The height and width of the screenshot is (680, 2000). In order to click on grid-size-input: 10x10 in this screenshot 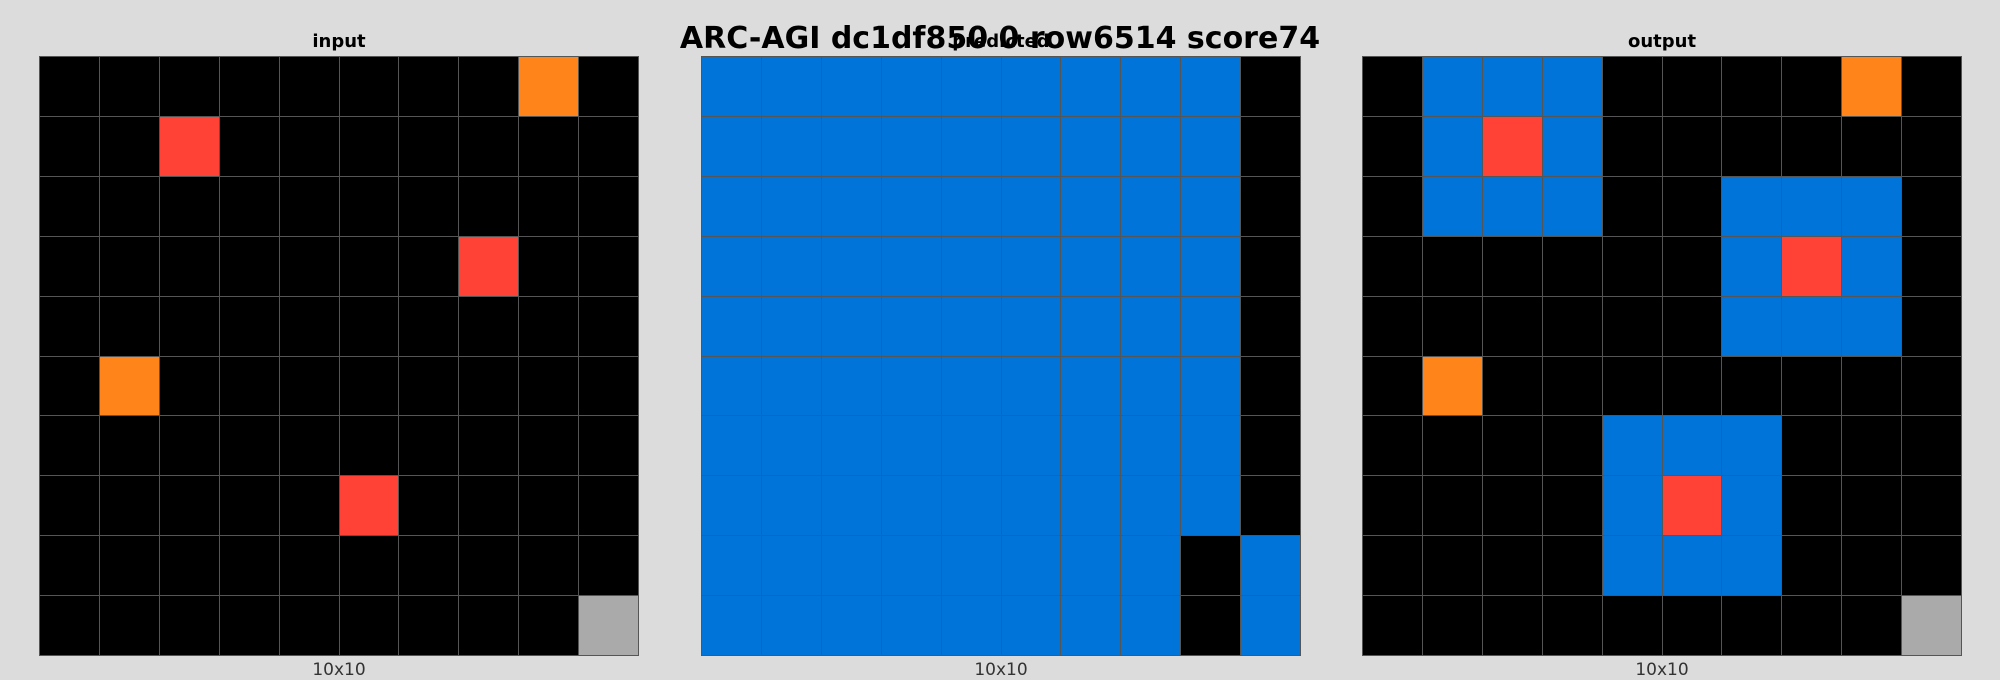, I will do `click(339, 670)`.